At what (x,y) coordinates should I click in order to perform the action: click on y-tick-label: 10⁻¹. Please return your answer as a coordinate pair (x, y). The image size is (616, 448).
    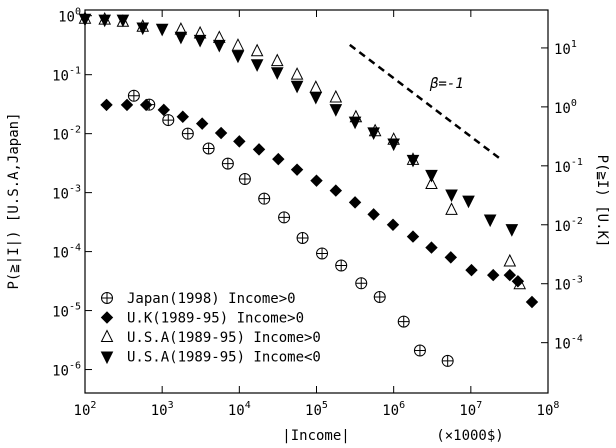
    Looking at the image, I should click on (66, 75).